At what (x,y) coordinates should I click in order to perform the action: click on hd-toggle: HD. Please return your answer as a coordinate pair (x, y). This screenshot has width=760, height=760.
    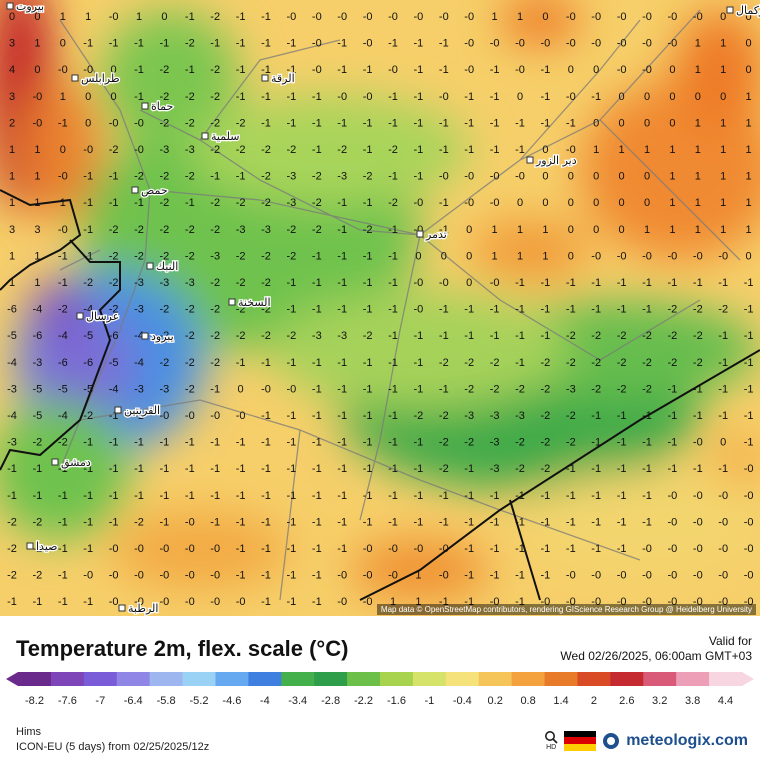
    Looking at the image, I should click on (551, 740).